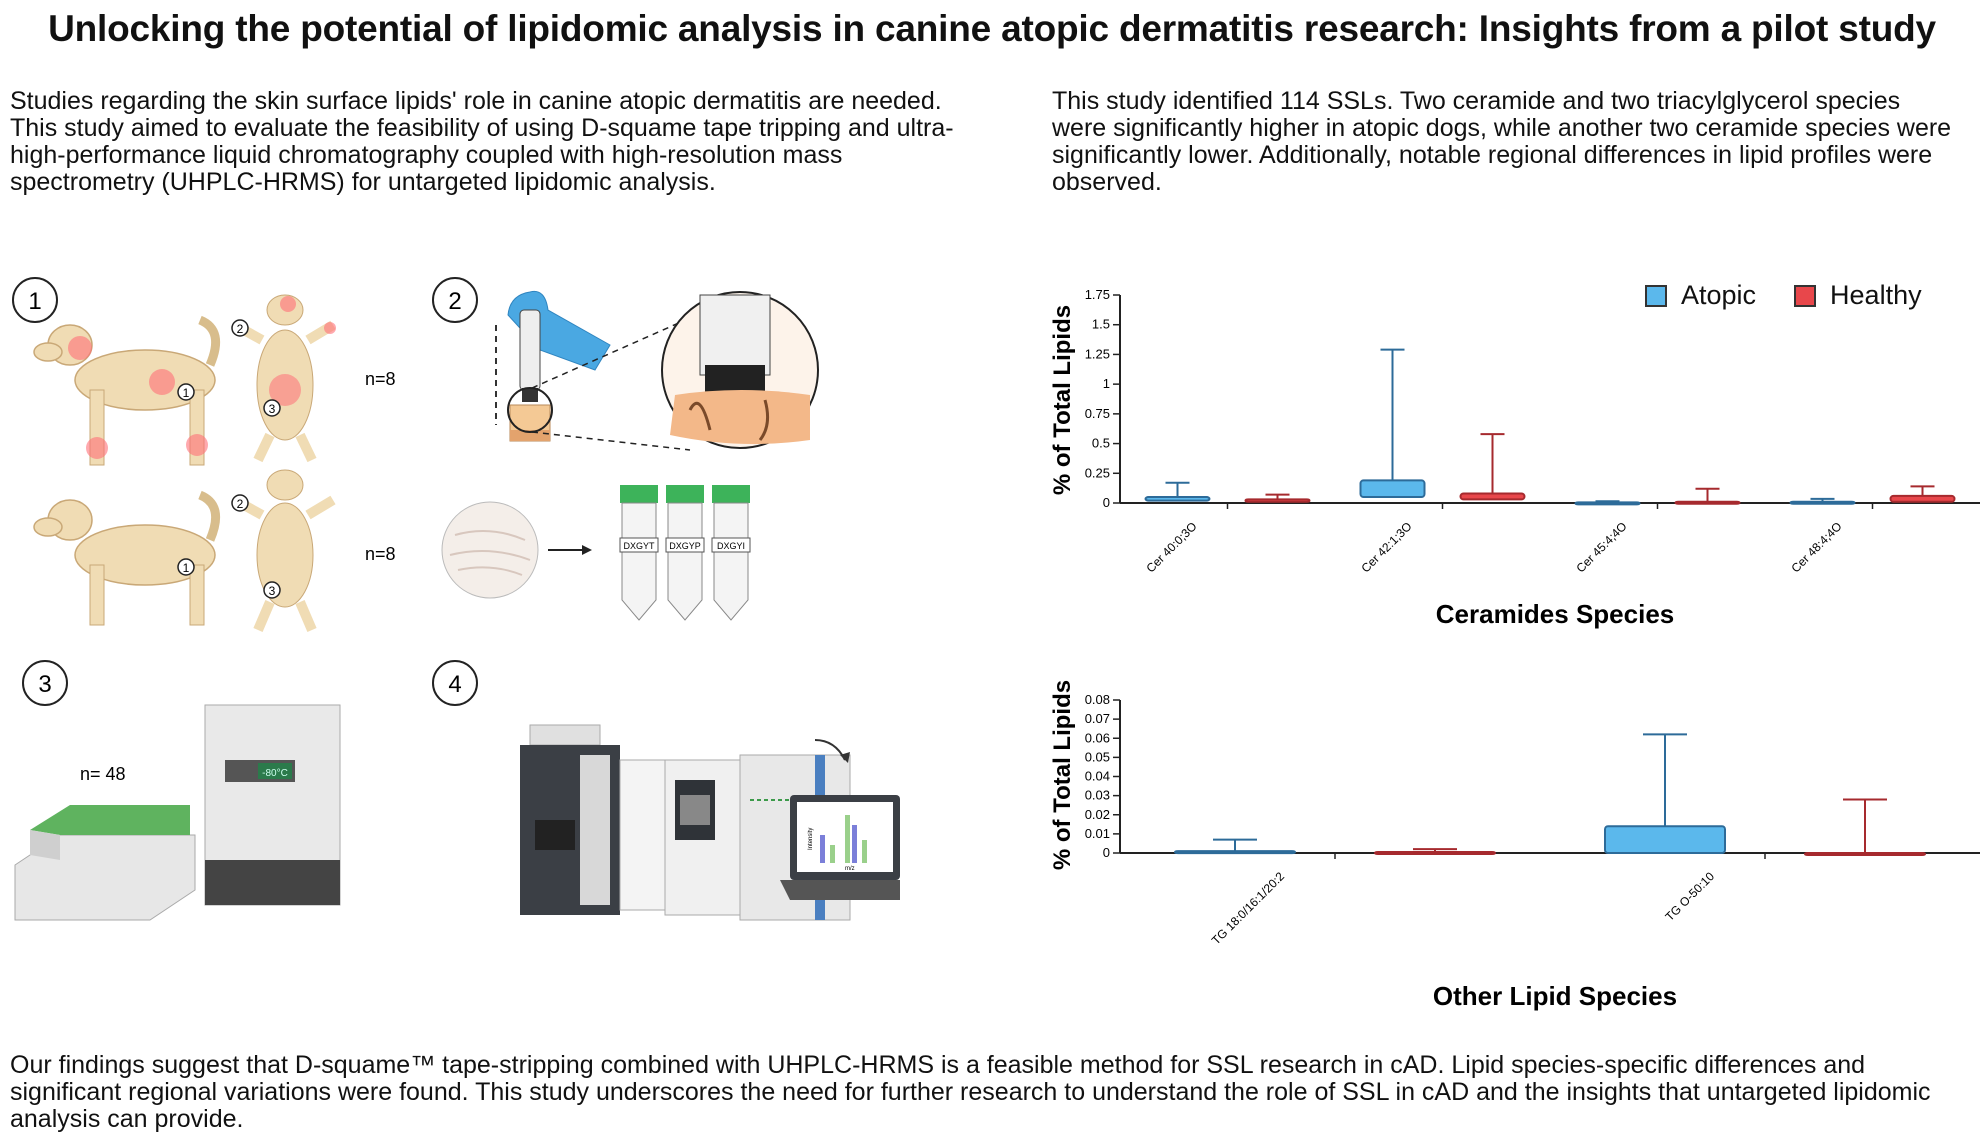 This screenshot has height=1142, width=1984. I want to click on y-tick-label: 0.02, so click(1097, 814).